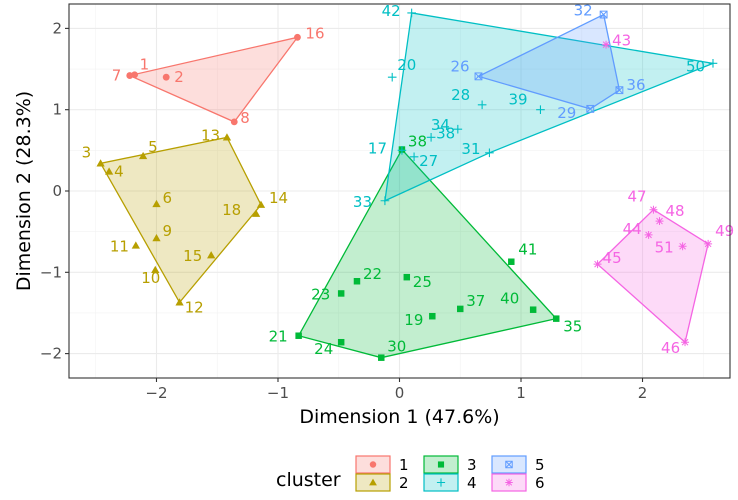 The width and height of the screenshot is (738, 500). I want to click on point-label-49: 49, so click(724, 231).